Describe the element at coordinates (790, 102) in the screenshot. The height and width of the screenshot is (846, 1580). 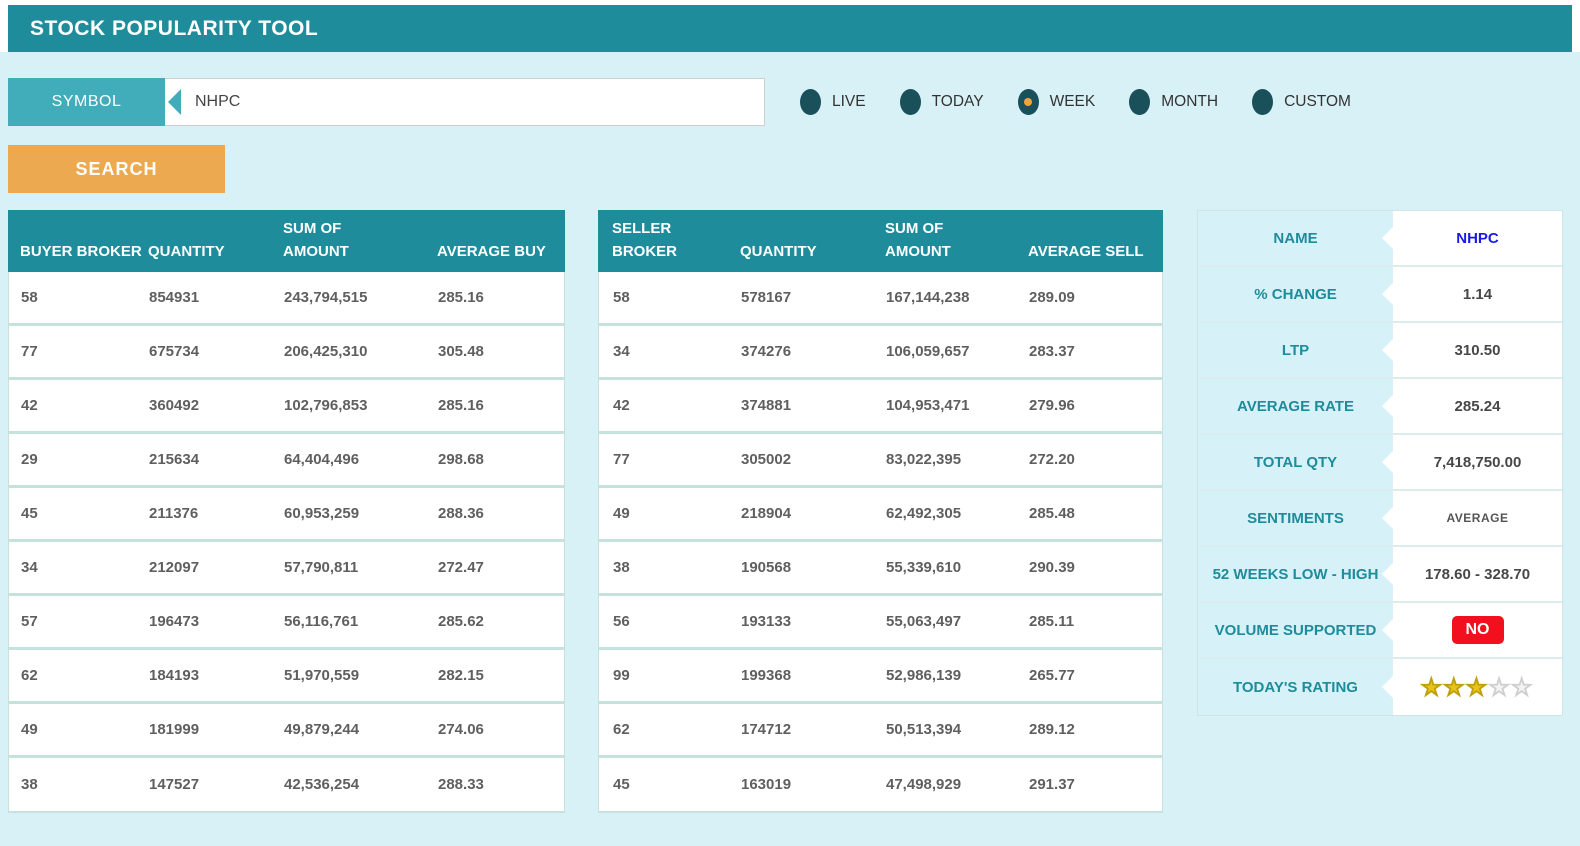
I see `controls-row: SYMBOL LIVE TODAY WEEK MONTH` at that location.